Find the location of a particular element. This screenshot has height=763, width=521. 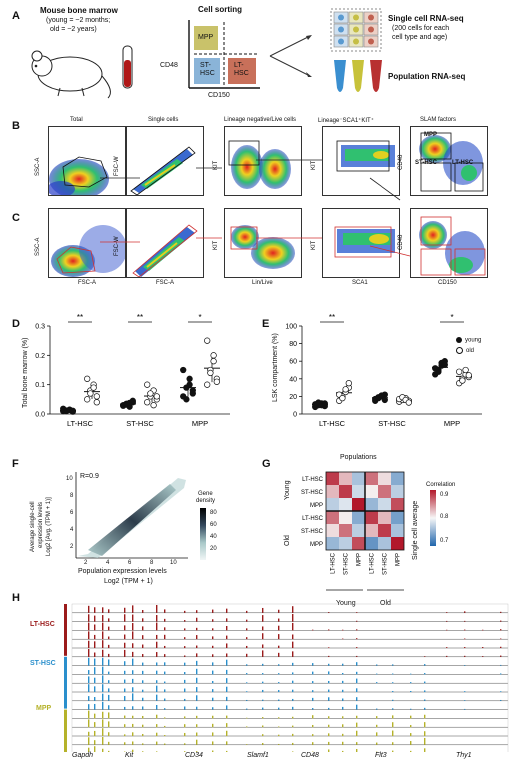

f-ytick-10: 10 is located at coordinates (69, 479).